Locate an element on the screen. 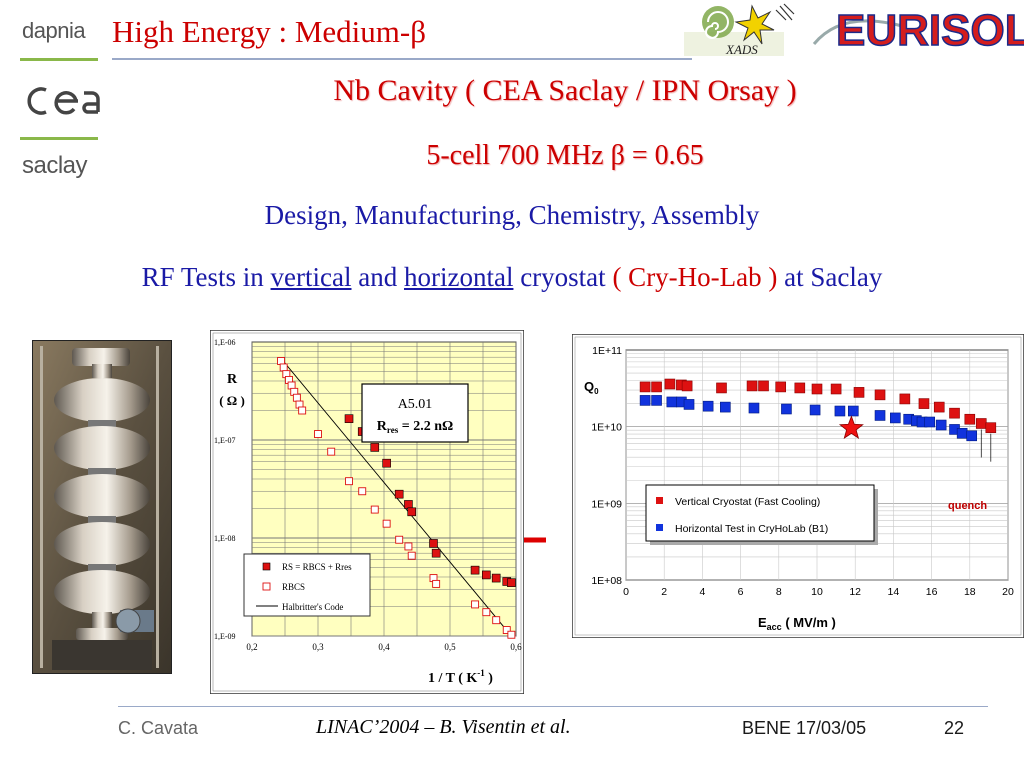 This screenshot has width=1024, height=768. cryostat-text: cryostat is located at coordinates (563, 277).